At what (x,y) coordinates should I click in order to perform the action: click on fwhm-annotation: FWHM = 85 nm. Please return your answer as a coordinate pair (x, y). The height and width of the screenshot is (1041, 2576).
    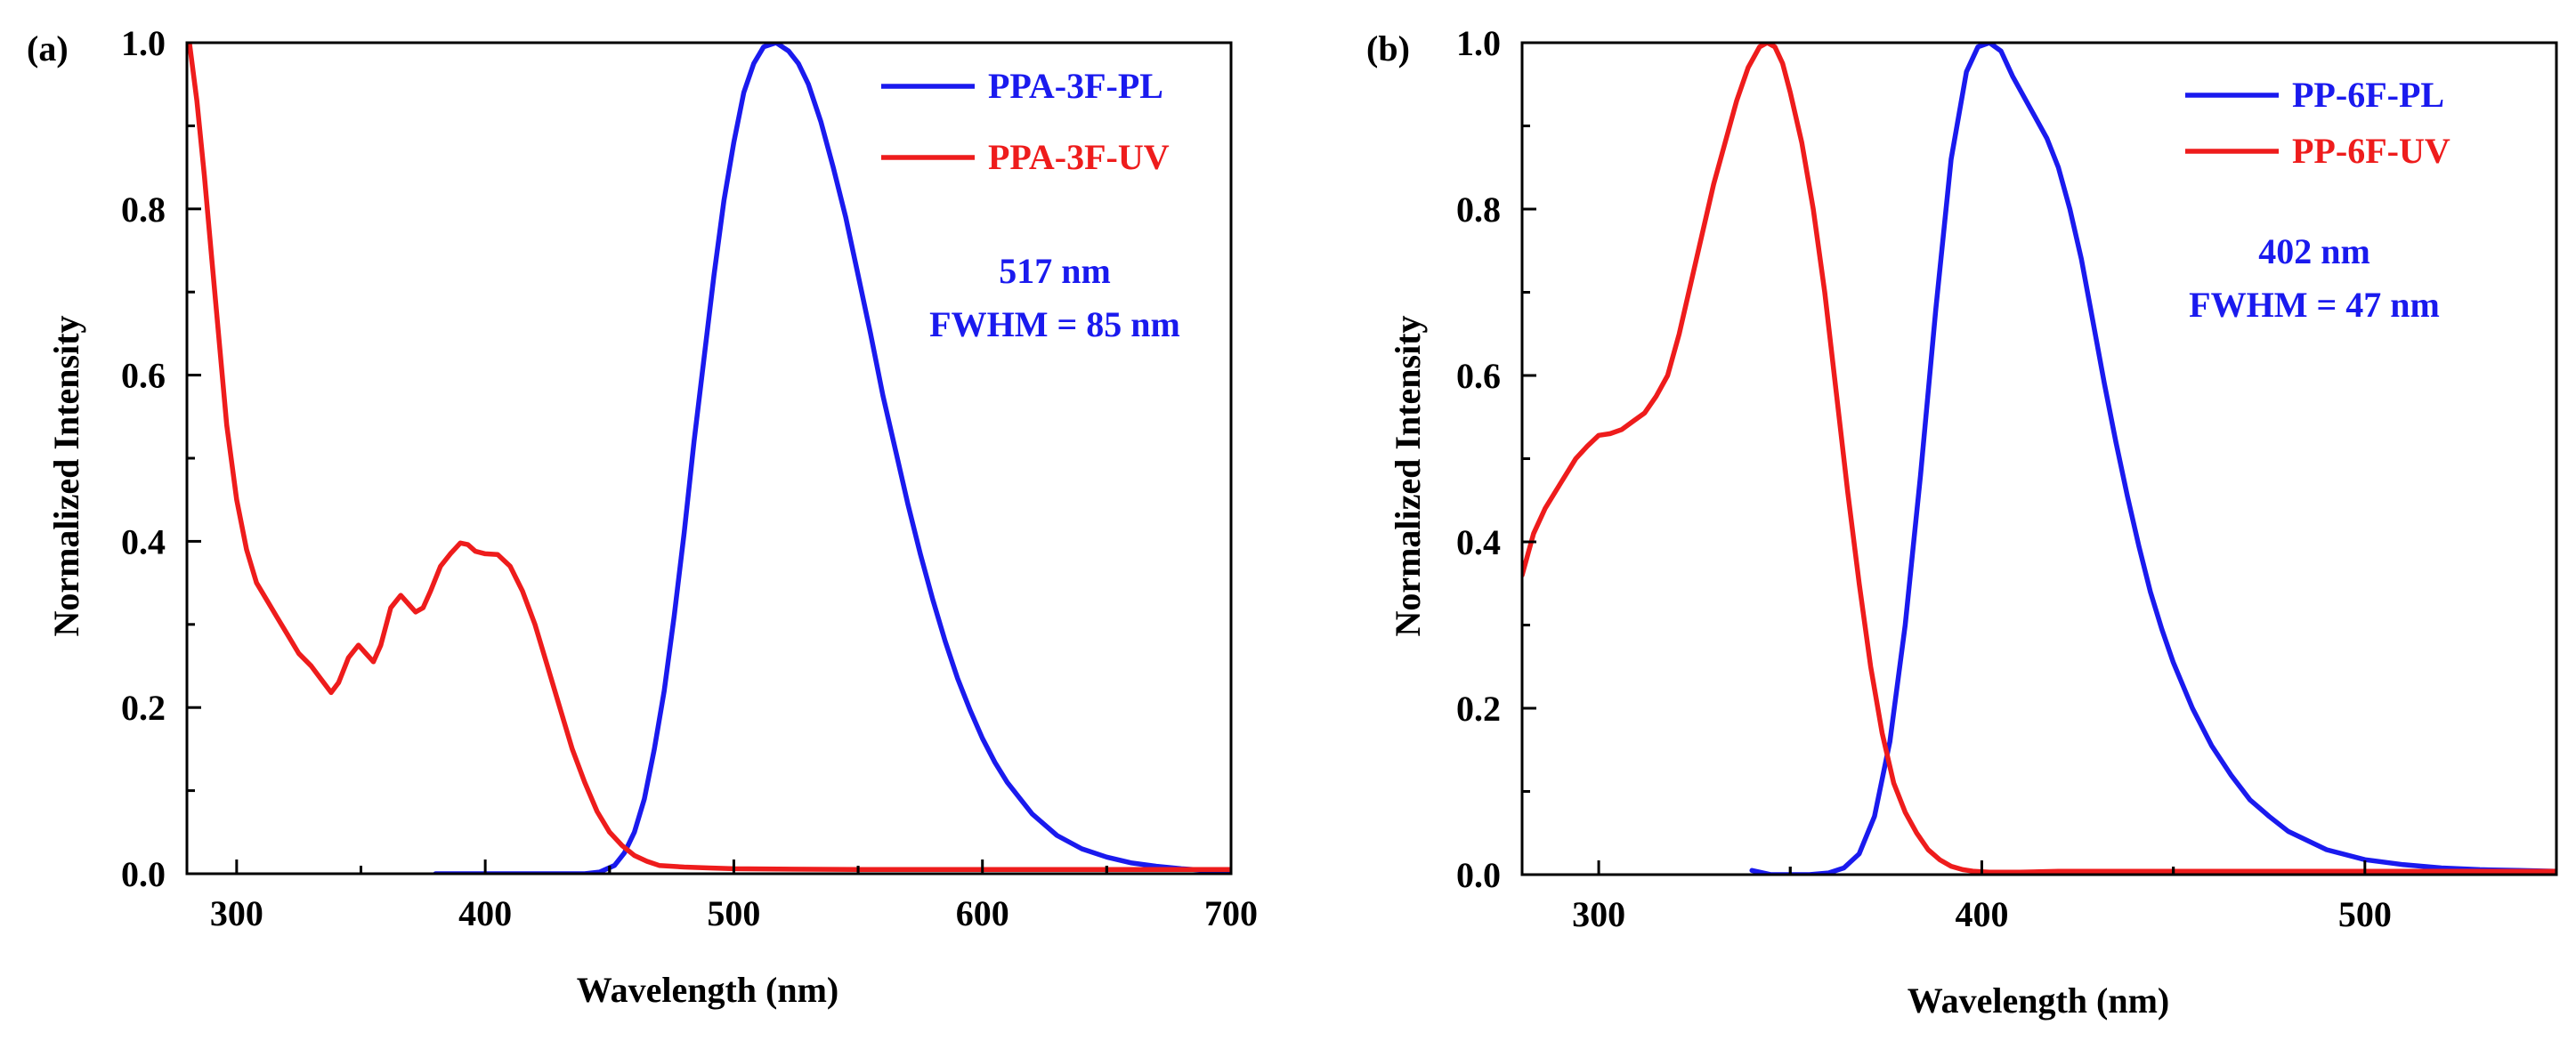
    Looking at the image, I should click on (1055, 324).